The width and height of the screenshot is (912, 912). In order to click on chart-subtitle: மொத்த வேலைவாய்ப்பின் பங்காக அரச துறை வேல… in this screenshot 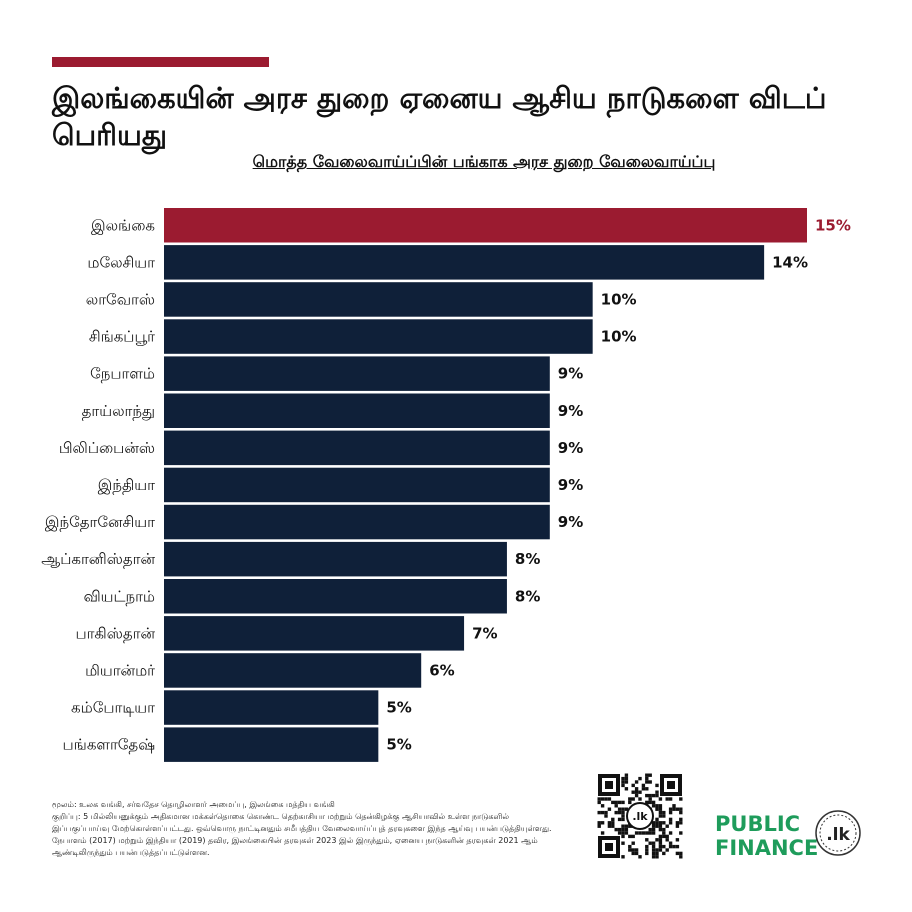, I will do `click(484, 161)`.